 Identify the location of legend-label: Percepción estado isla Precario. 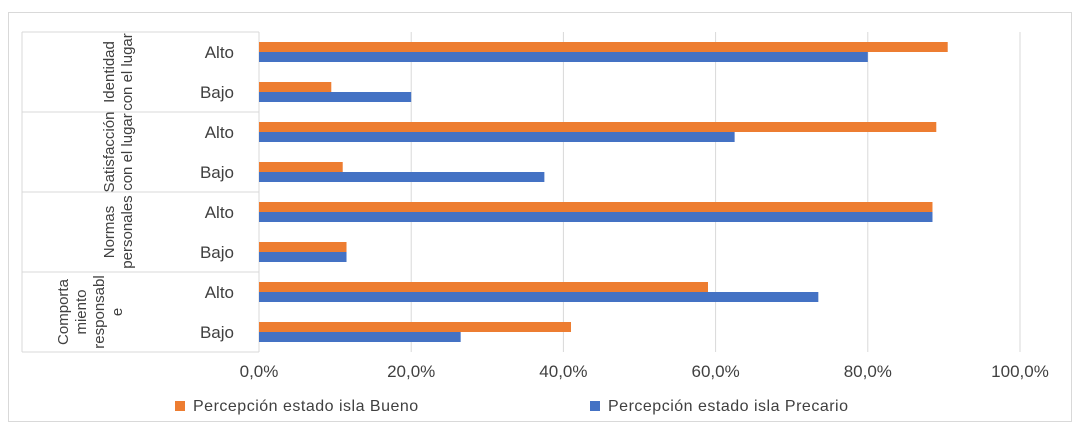
(728, 406).